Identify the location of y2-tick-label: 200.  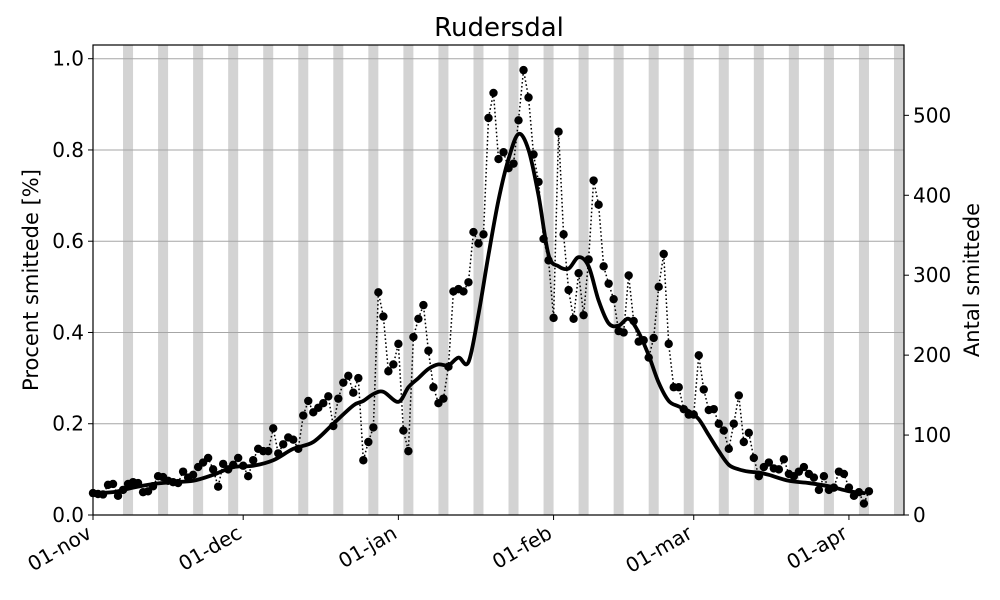
(932, 355).